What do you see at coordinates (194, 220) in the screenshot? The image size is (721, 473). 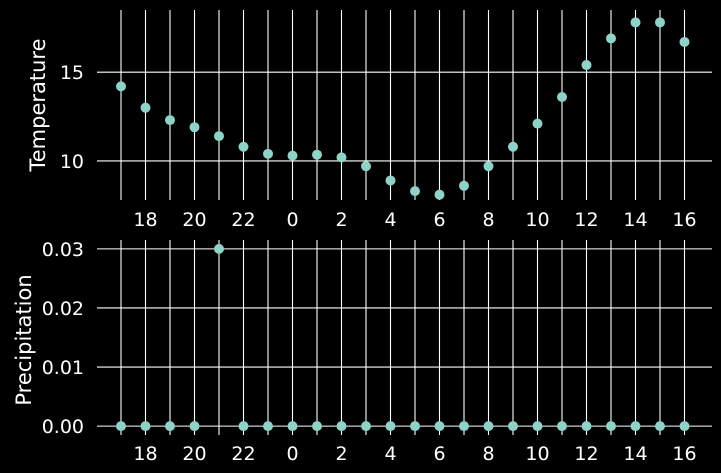 I see `temperature-xtick-label: 20` at bounding box center [194, 220].